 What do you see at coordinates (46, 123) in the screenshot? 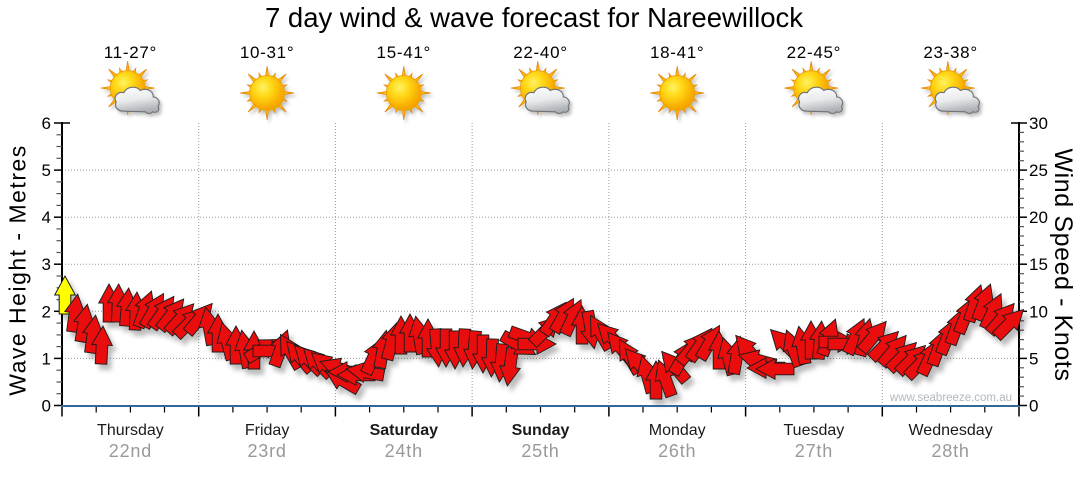
I see `svg-text: 6` at bounding box center [46, 123].